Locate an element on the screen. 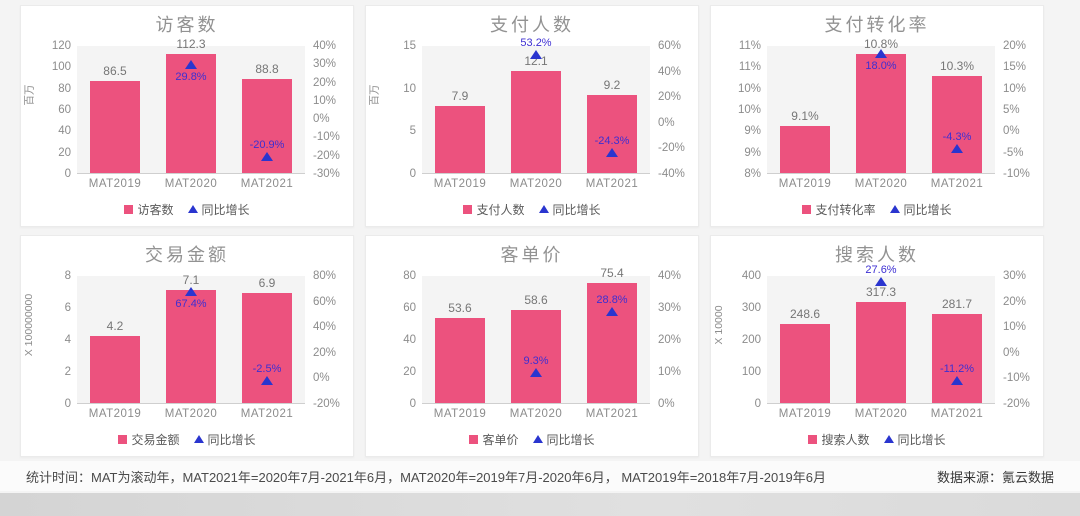 This screenshot has height=516, width=1080. y-axis-unit-label: 百万 is located at coordinates (374, 95).